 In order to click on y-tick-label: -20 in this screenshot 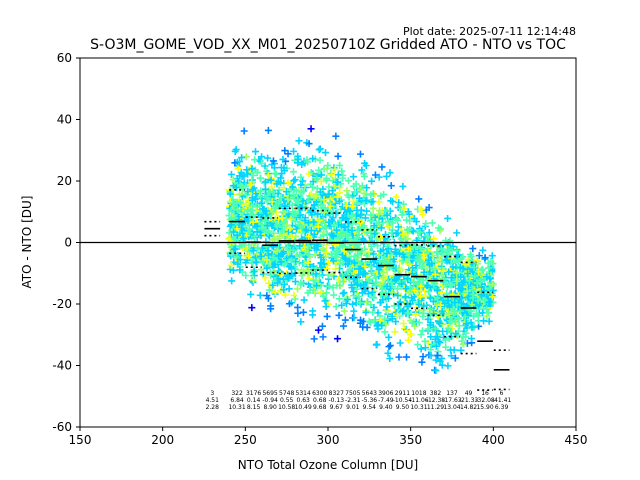, I will do `click(62, 304)`.